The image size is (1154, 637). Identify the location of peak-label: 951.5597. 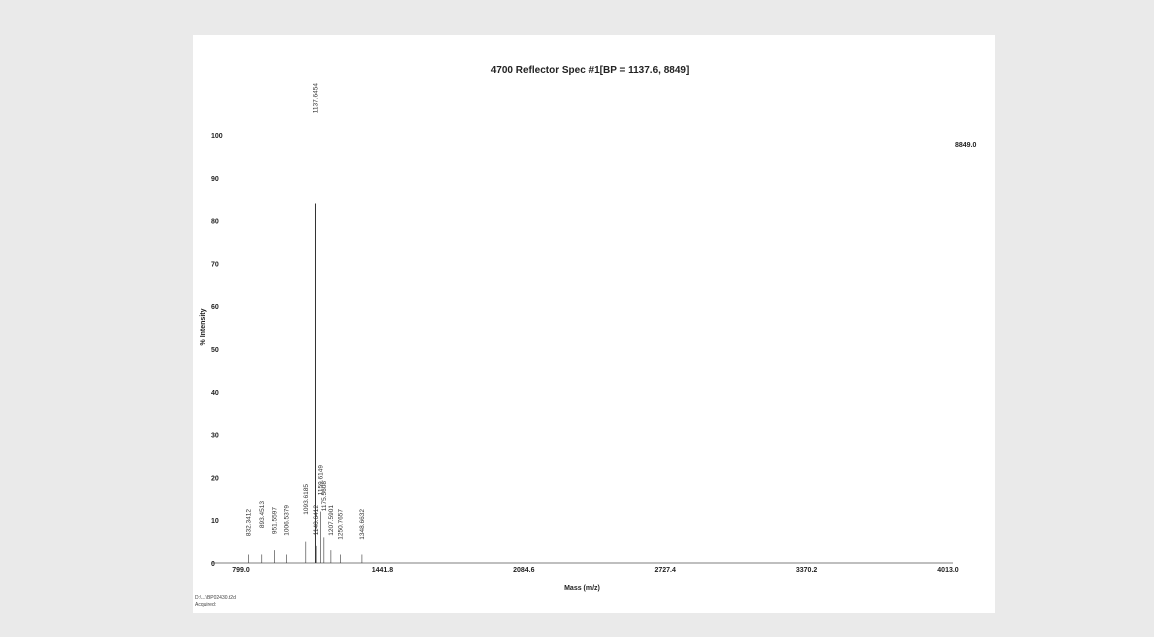
(275, 520).